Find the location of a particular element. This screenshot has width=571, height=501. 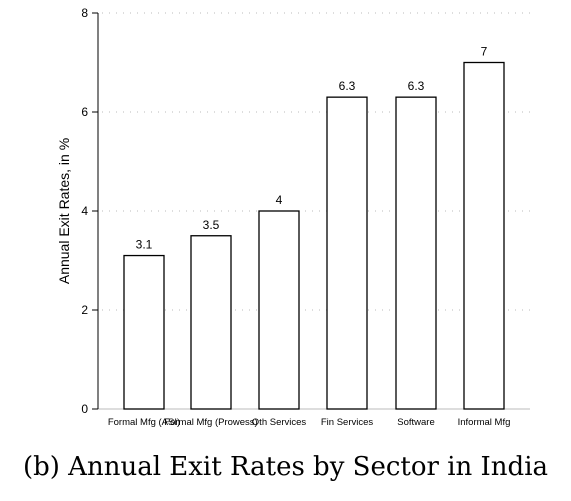

x-tick-label: Fin Services is located at coordinates (347, 422).